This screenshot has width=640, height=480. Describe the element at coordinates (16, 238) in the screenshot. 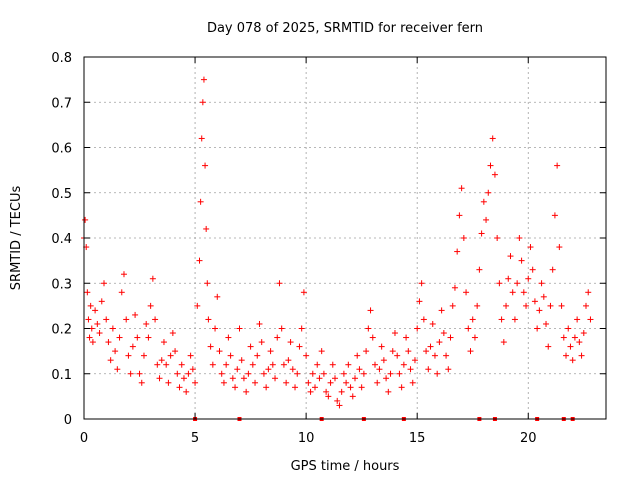

I see `y-axis-label: SRMTID / TECUs` at that location.